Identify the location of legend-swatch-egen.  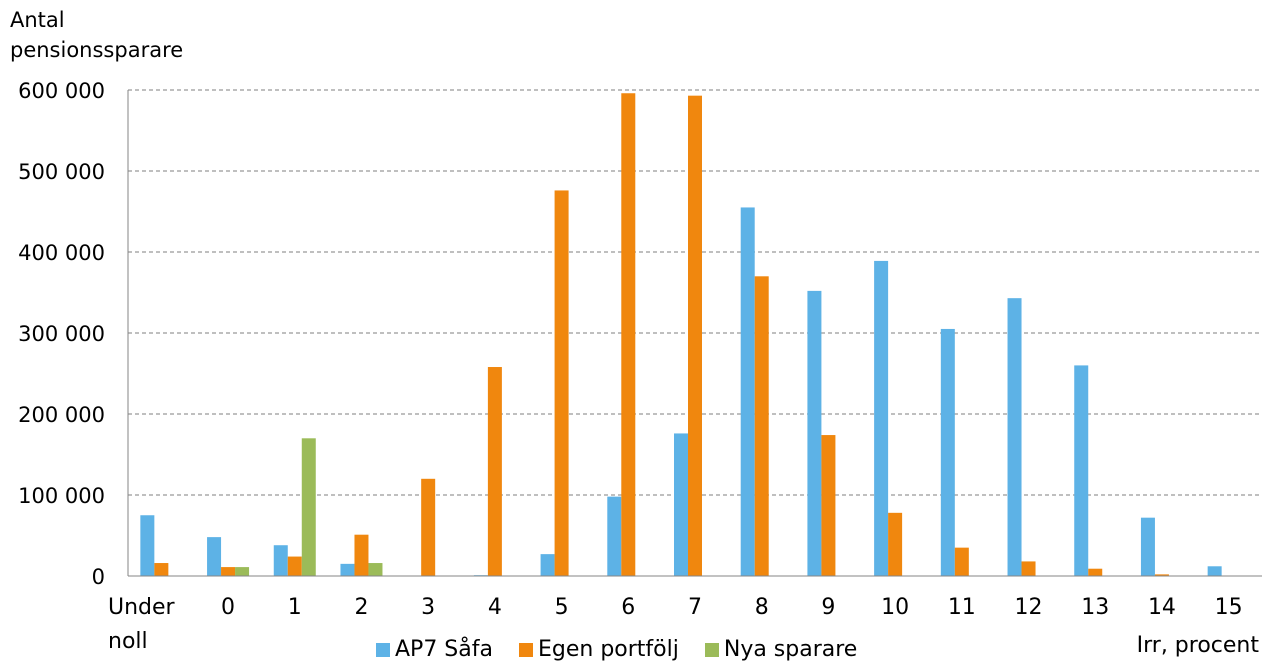
(525, 649).